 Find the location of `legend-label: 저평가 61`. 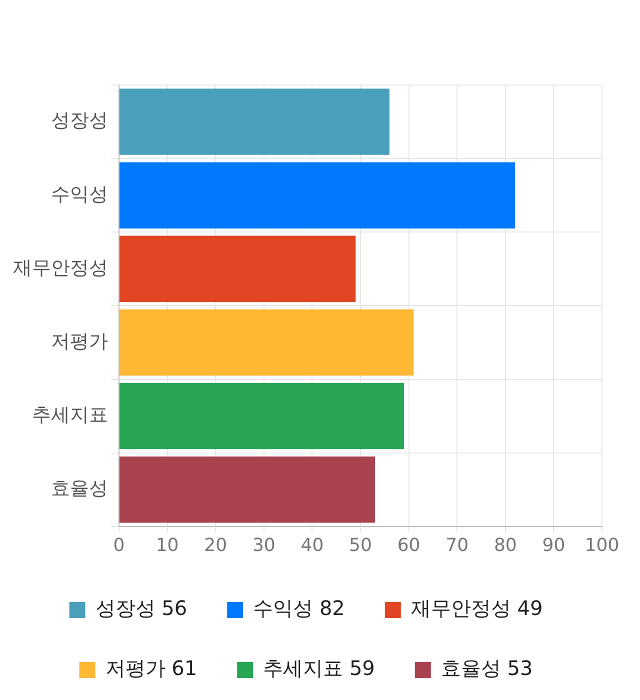

legend-label: 저평가 61 is located at coordinates (151, 668).